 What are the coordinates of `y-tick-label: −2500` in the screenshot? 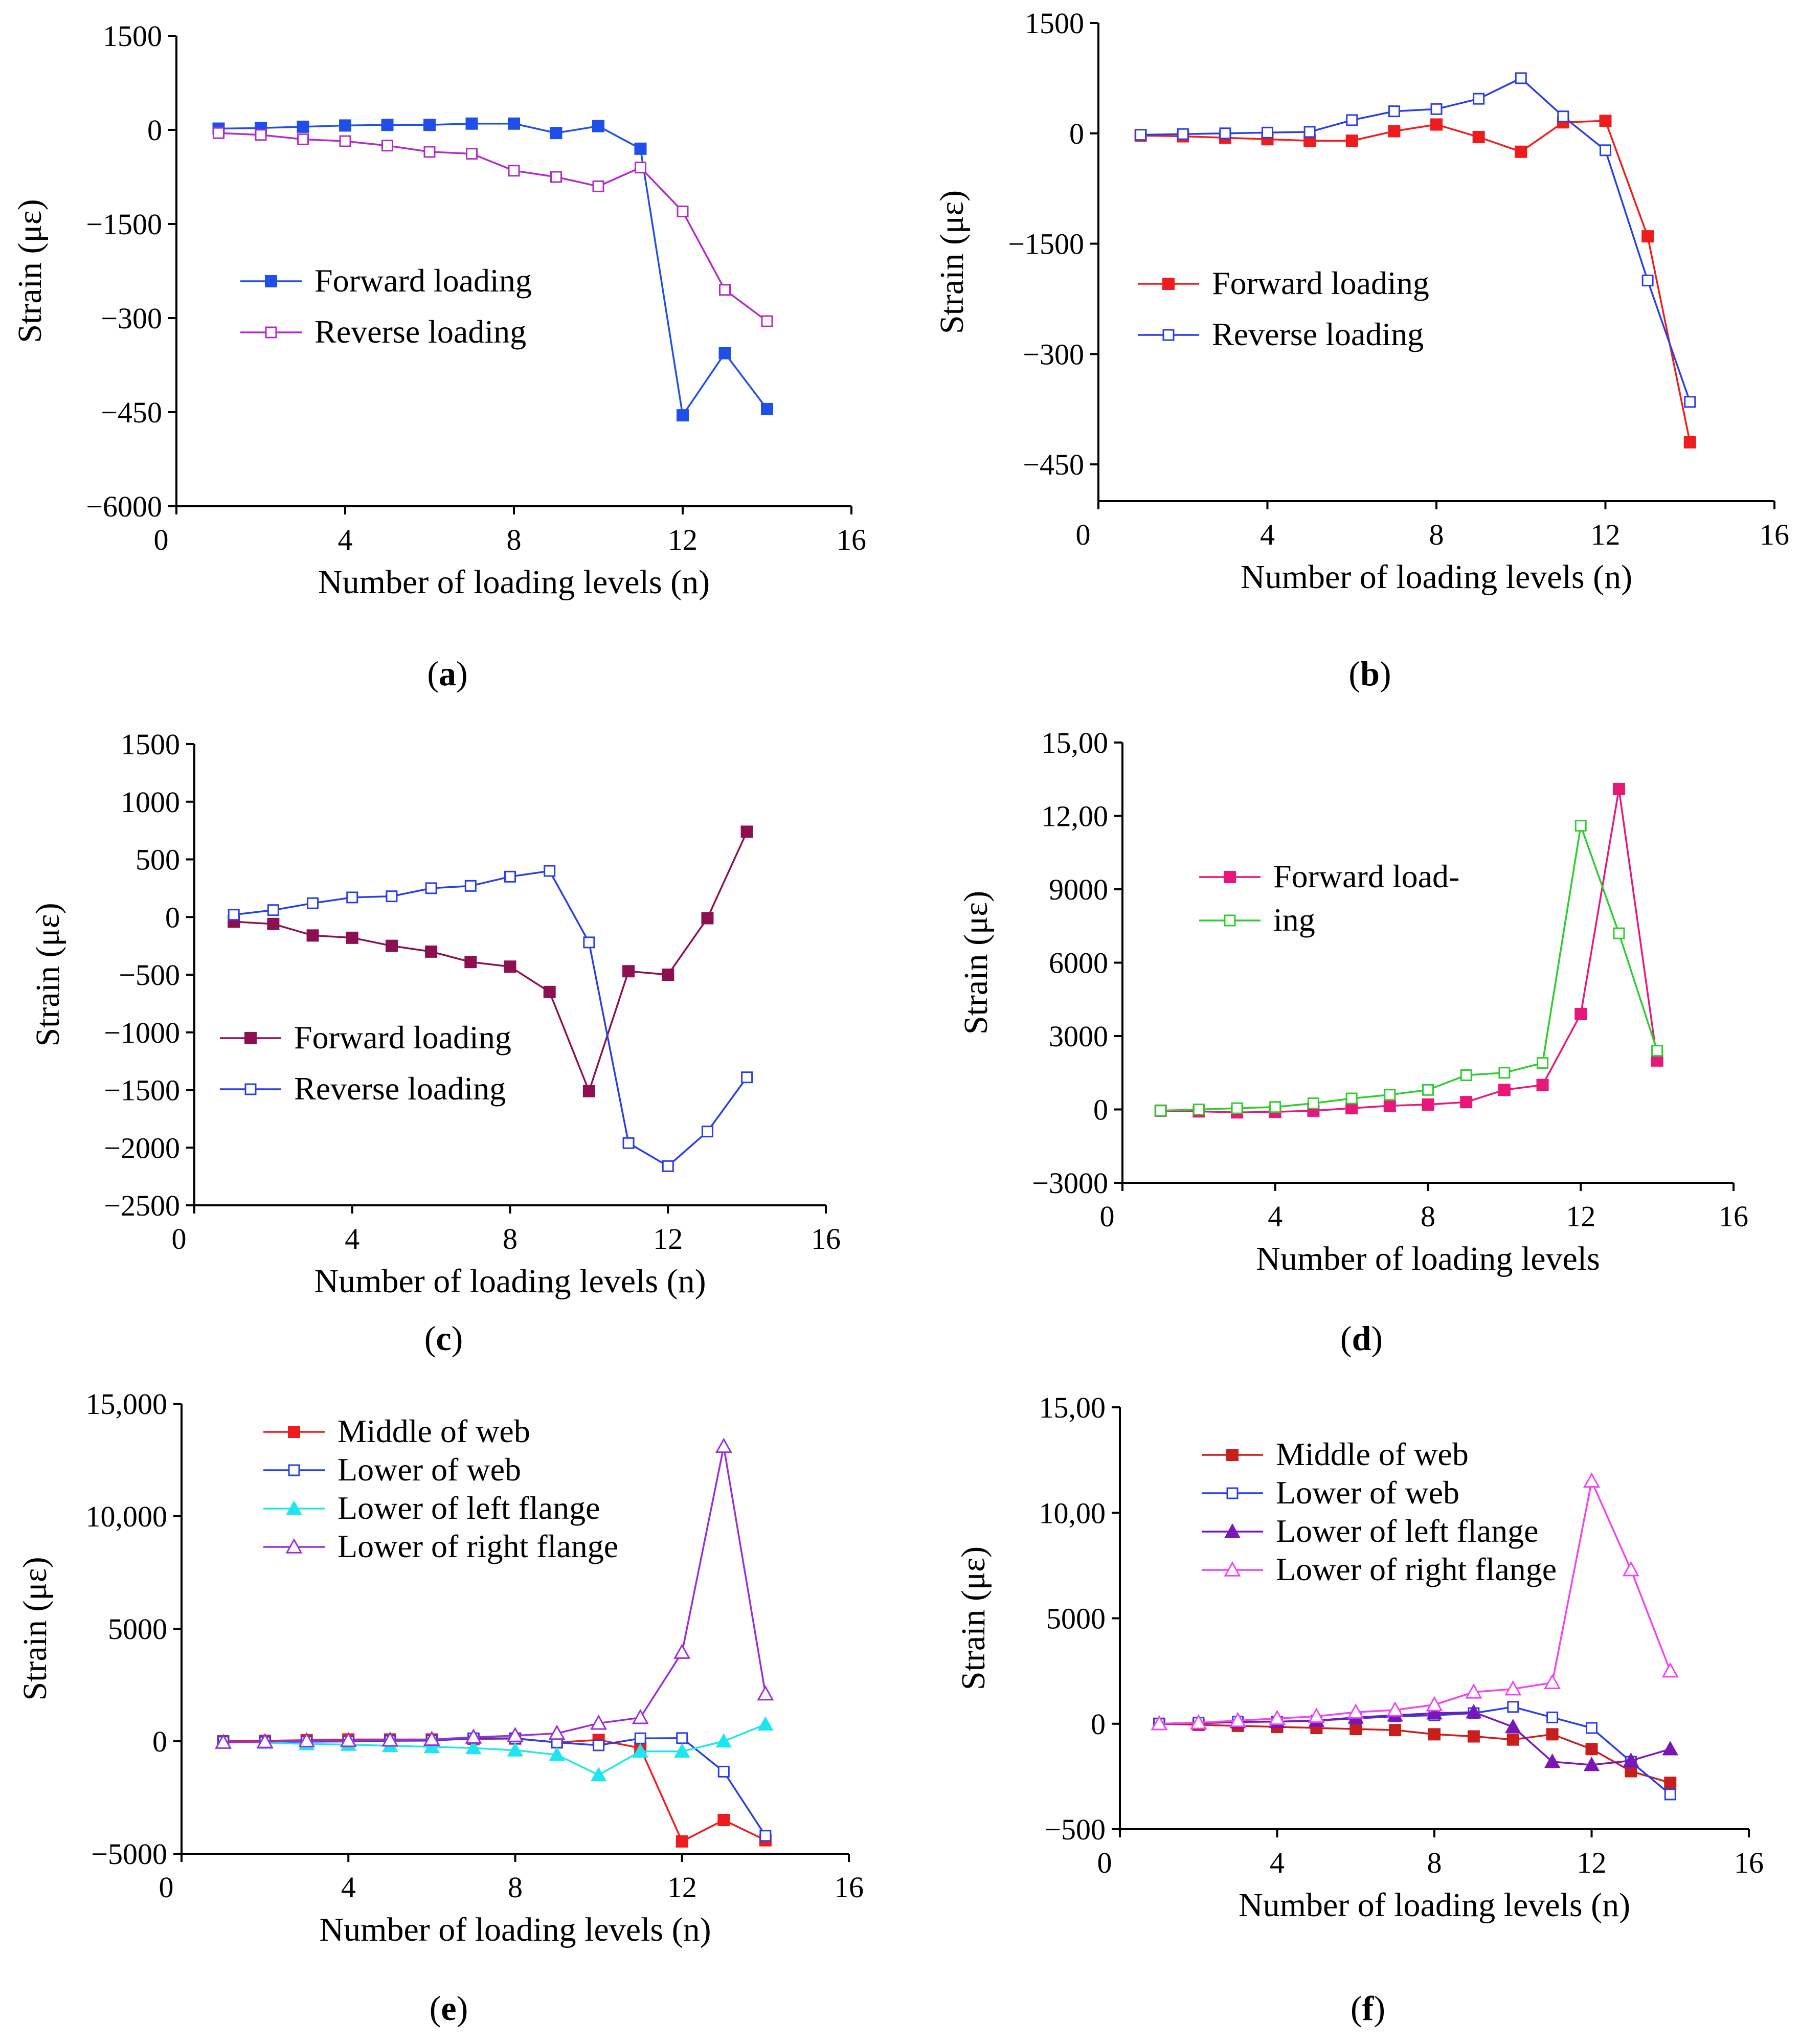 It's located at (142, 1205).